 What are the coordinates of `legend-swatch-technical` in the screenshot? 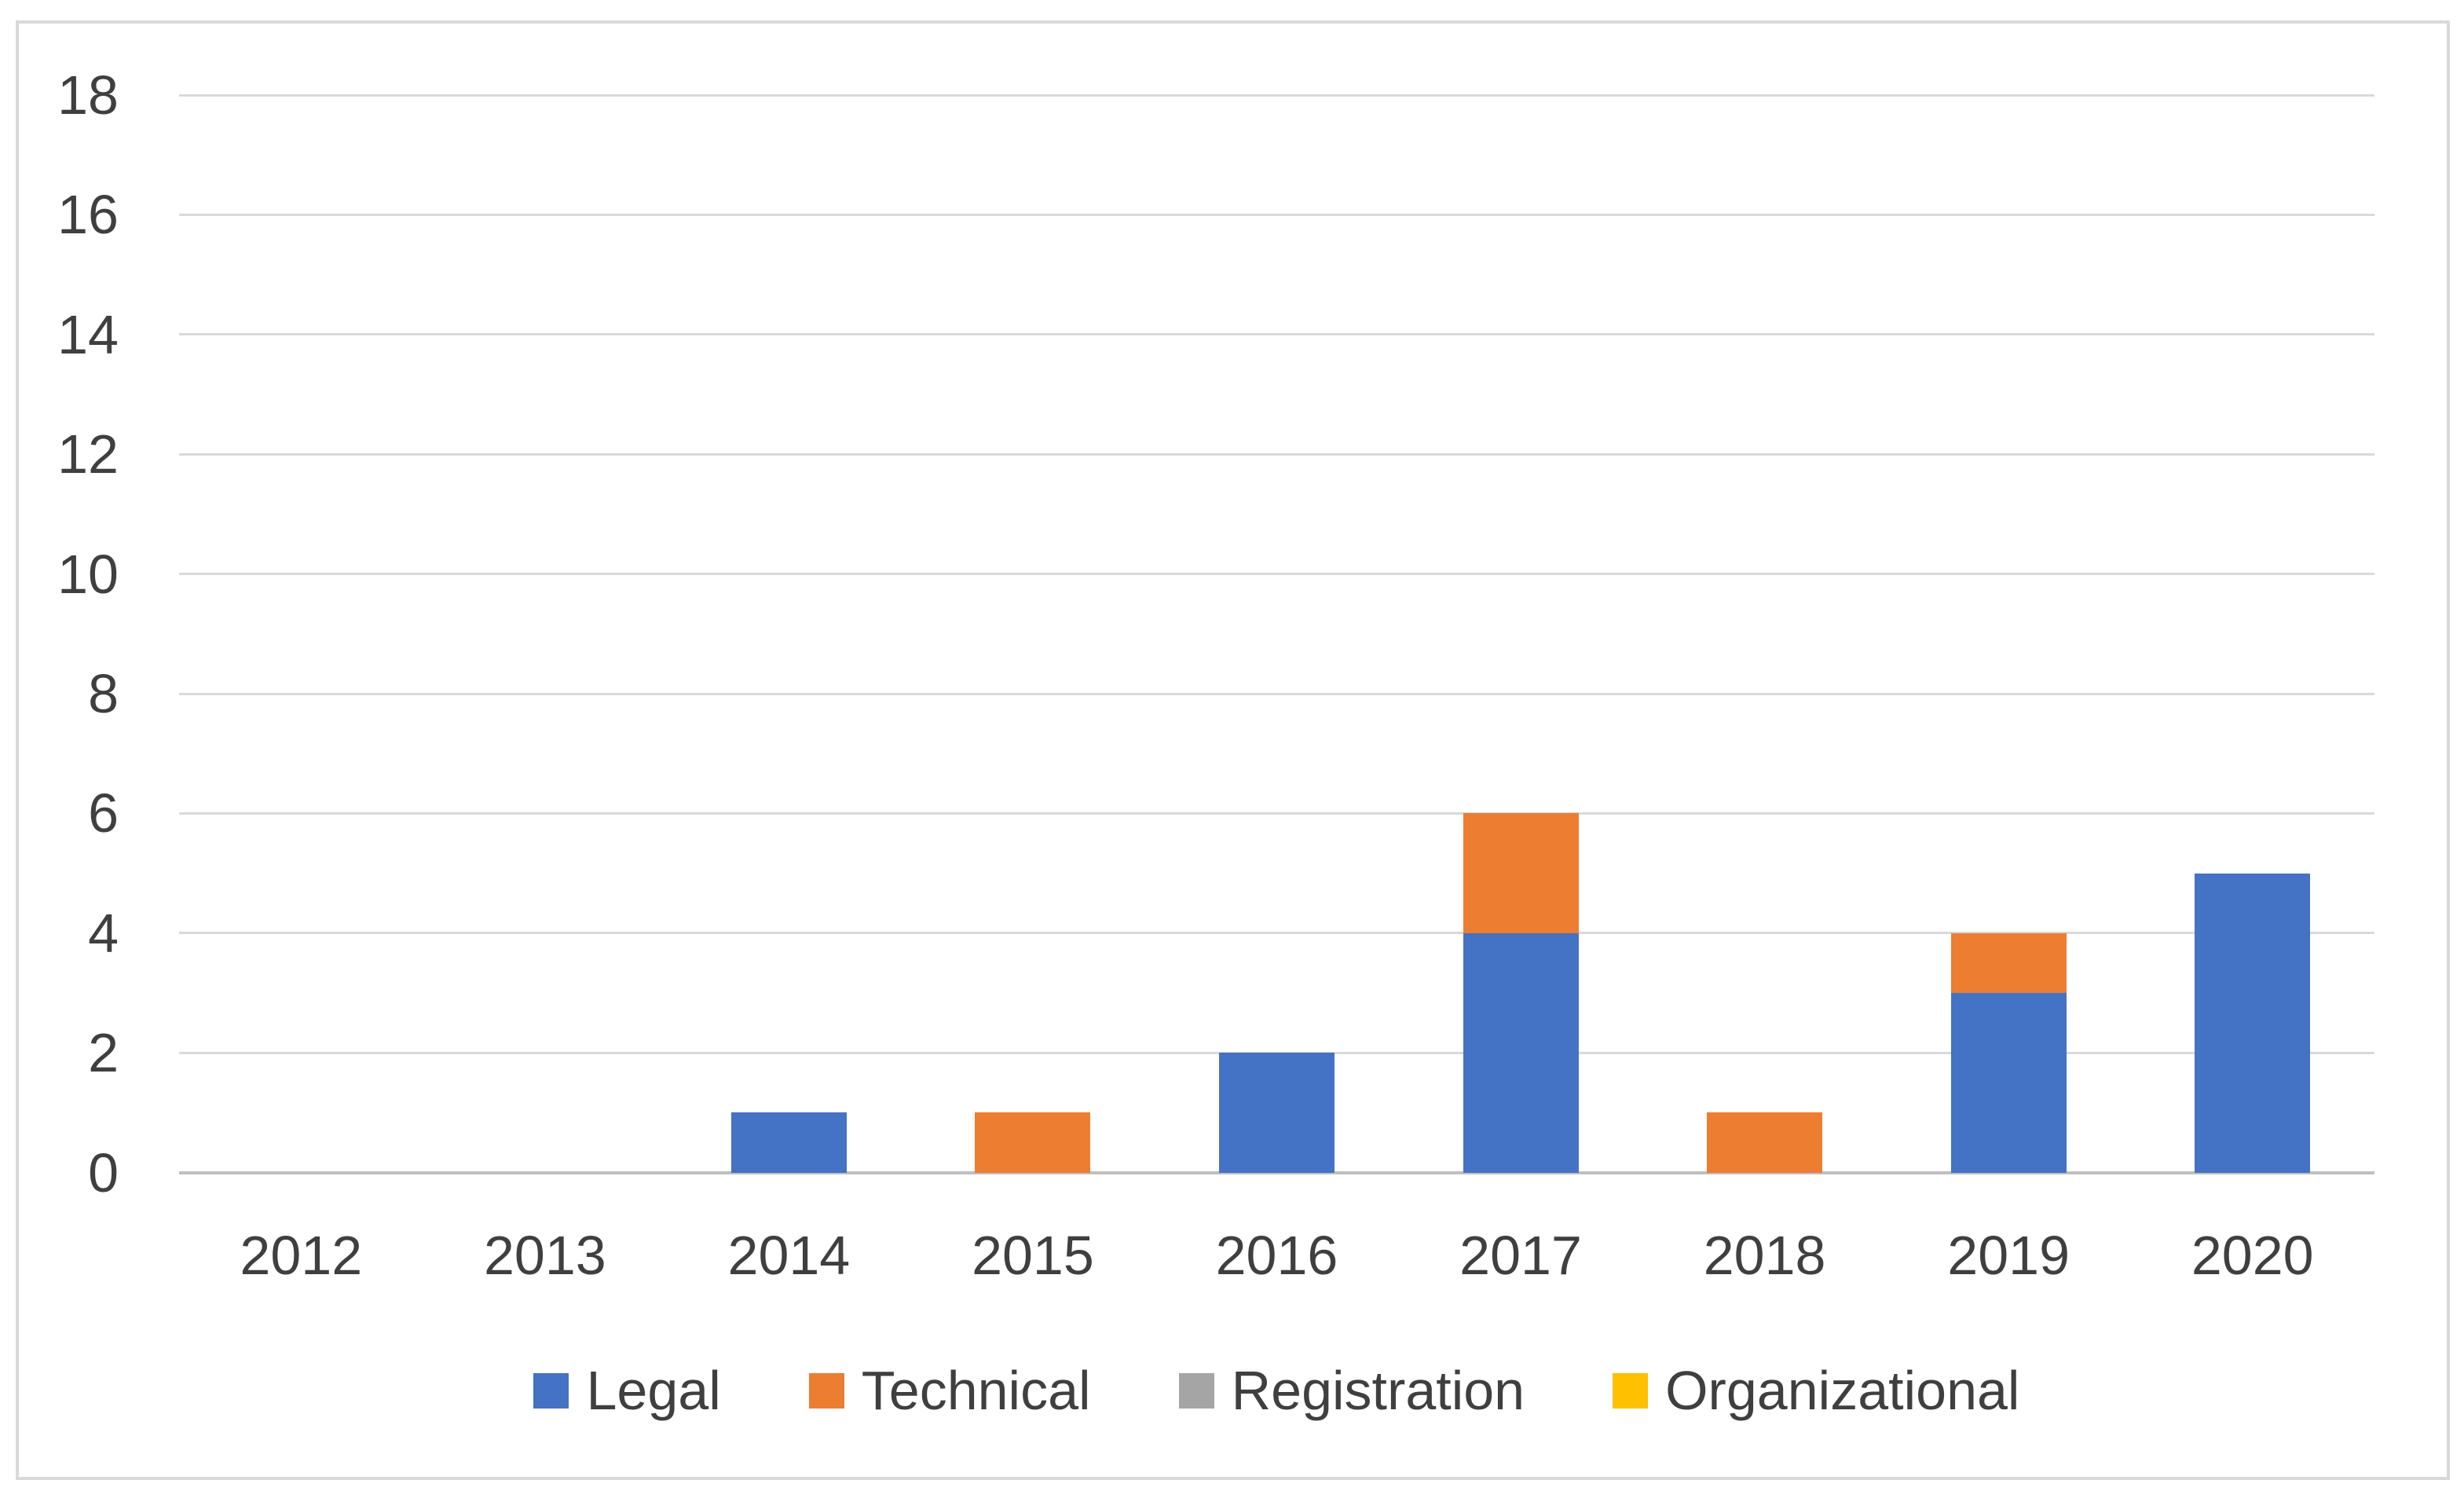 It's located at (826, 1390).